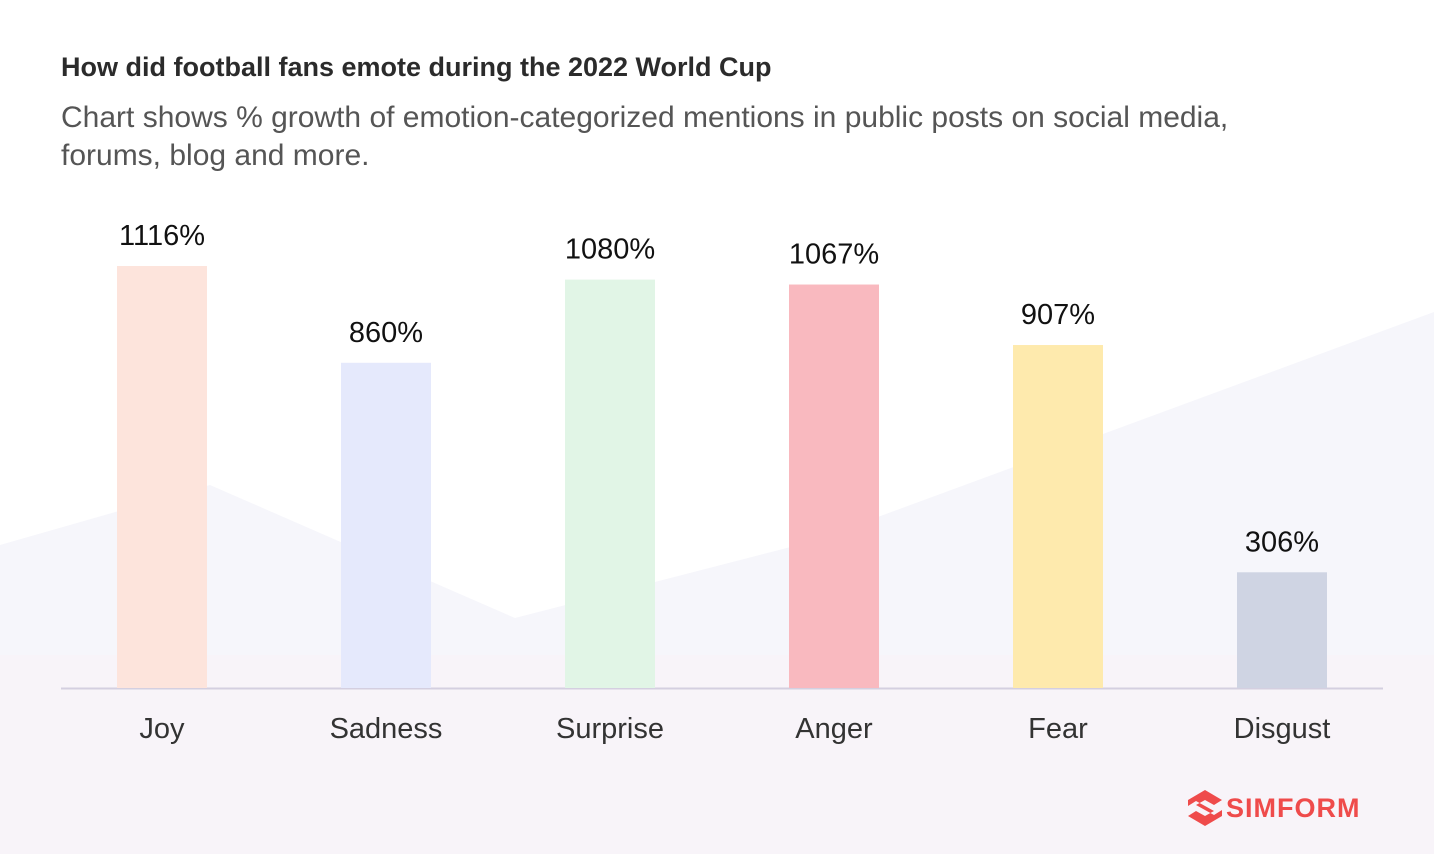 The width and height of the screenshot is (1434, 854). Describe the element at coordinates (386, 525) in the screenshot. I see `bar-sadness` at that location.